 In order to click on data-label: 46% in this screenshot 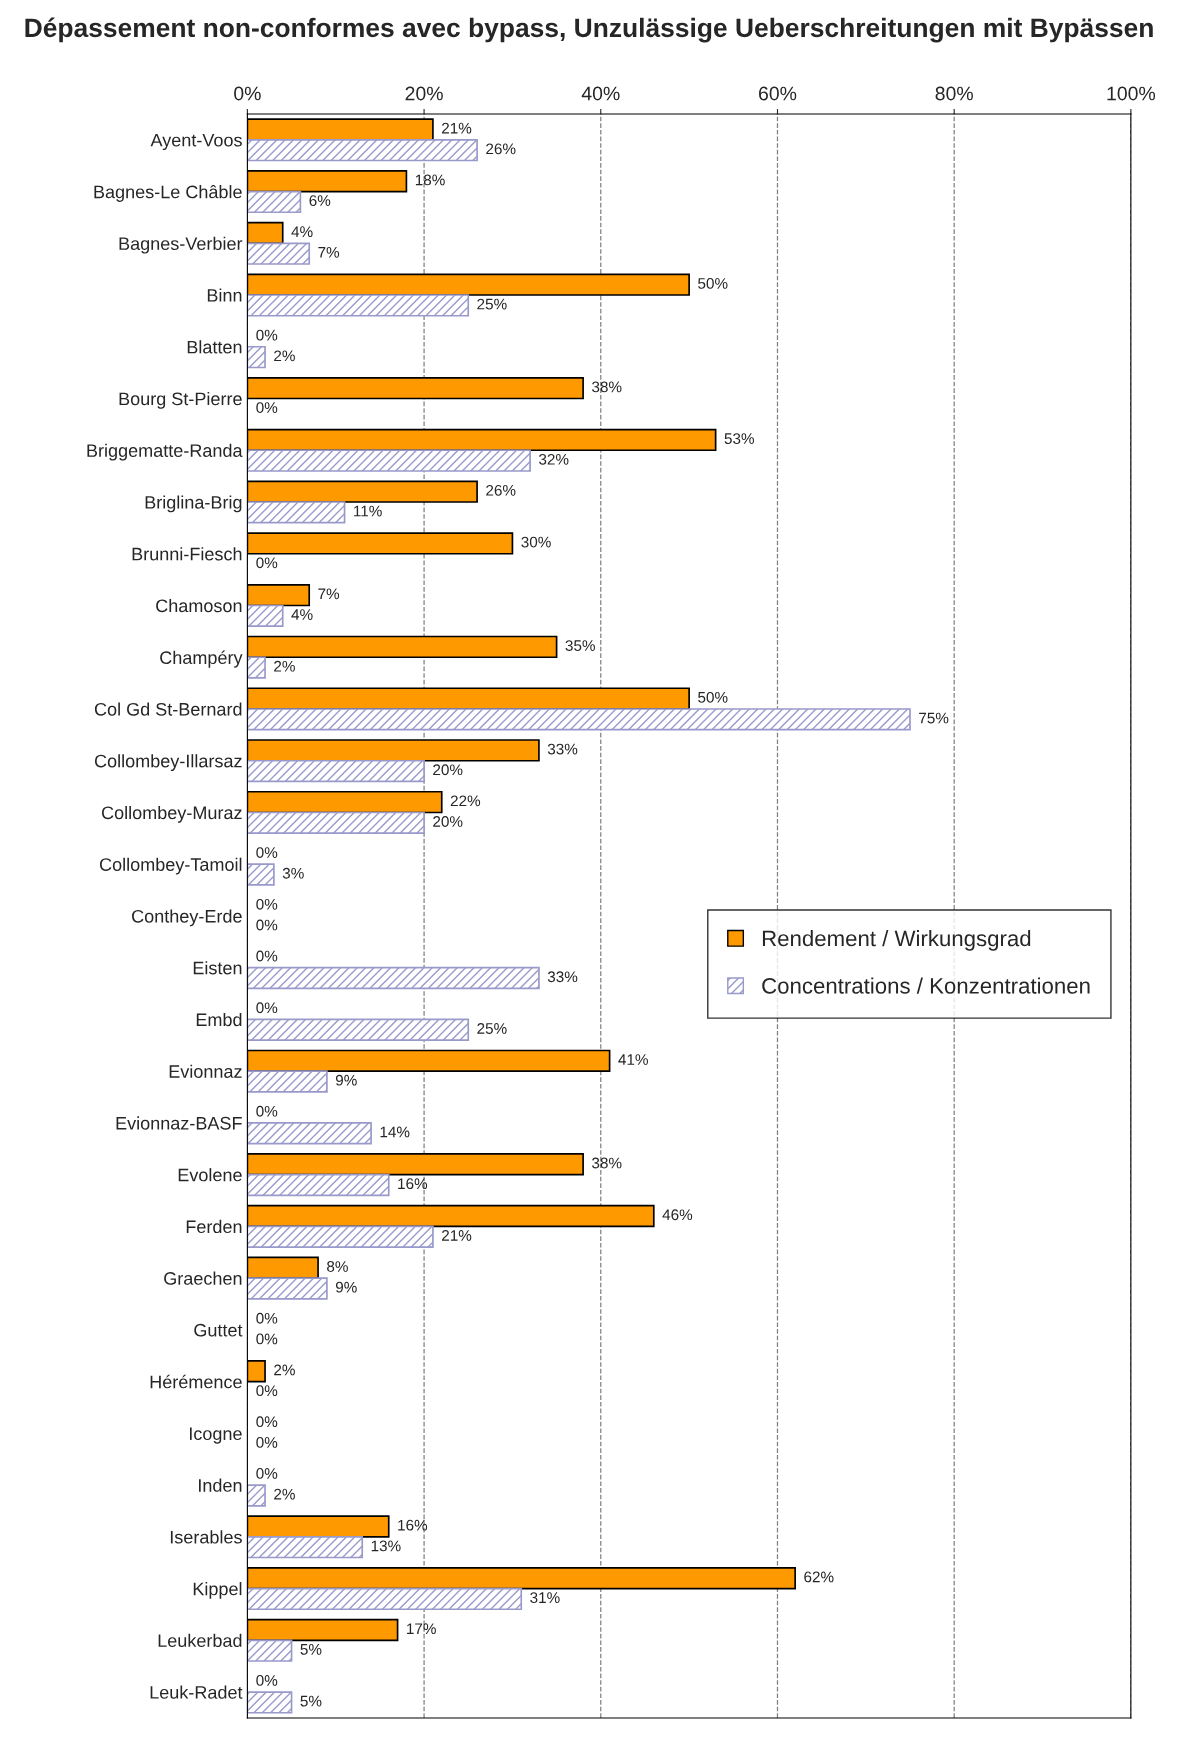, I will do `click(677, 1215)`.